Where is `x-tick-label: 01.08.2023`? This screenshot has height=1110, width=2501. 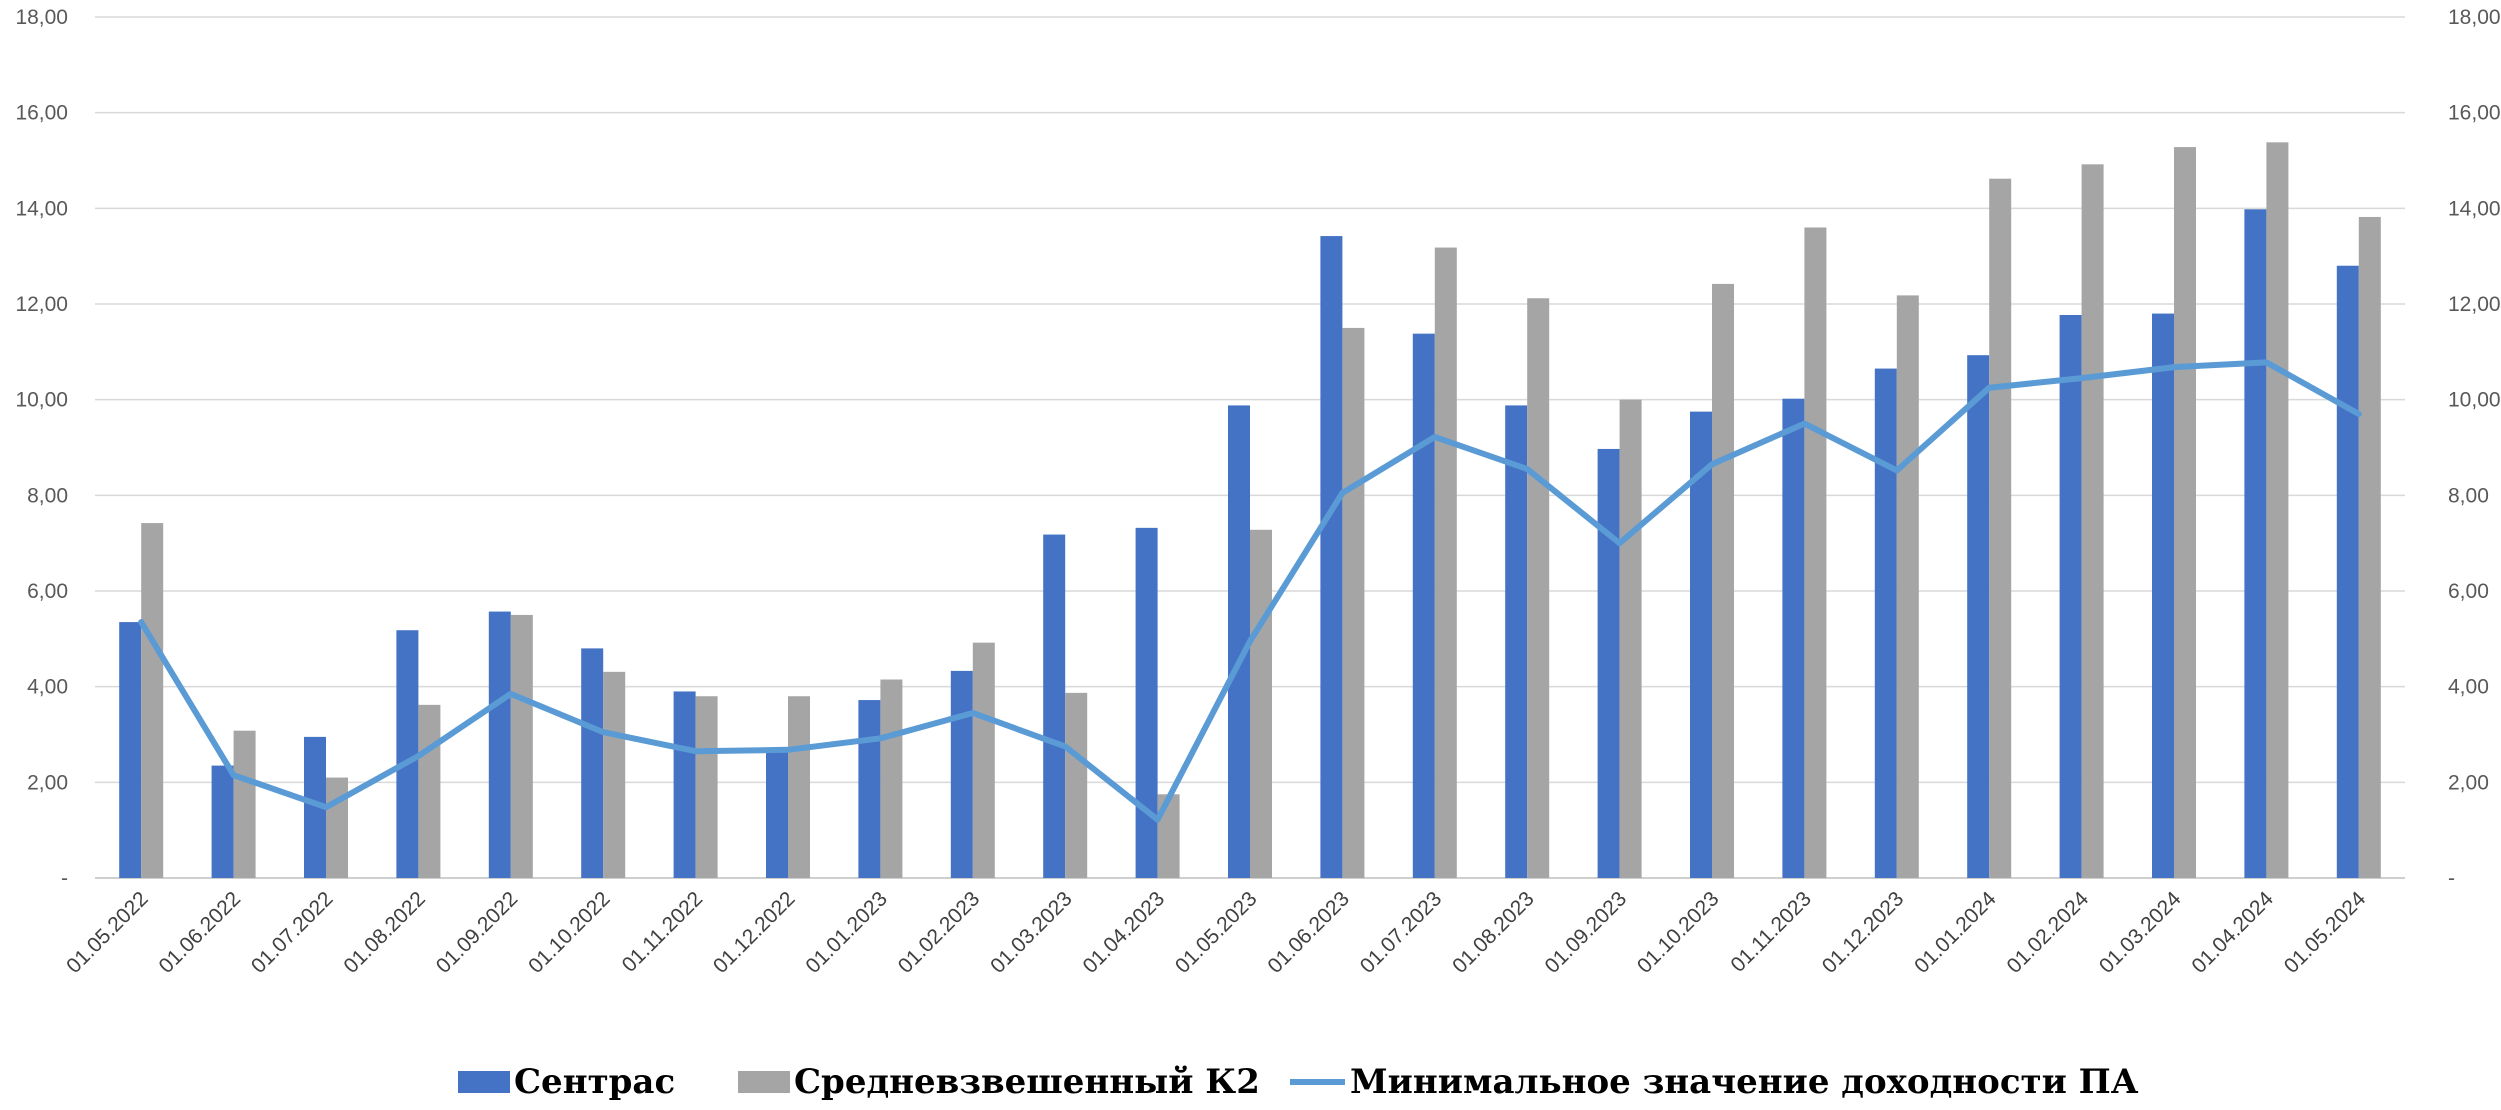
x-tick-label: 01.08.2023 is located at coordinates (1493, 932).